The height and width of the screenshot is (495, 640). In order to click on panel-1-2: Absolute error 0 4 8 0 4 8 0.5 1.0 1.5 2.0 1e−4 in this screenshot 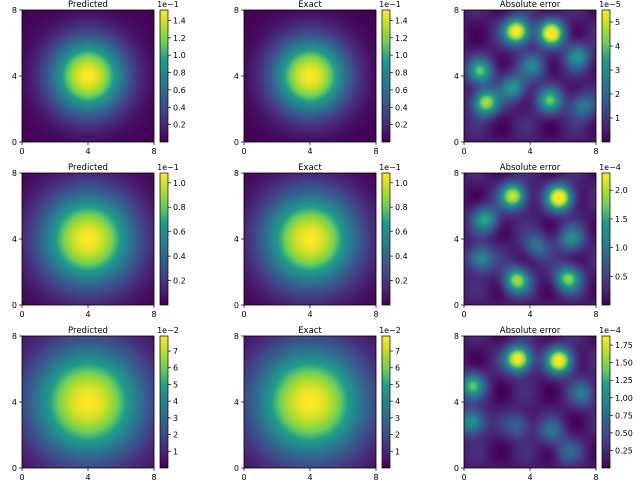, I will do `click(541, 241)`.